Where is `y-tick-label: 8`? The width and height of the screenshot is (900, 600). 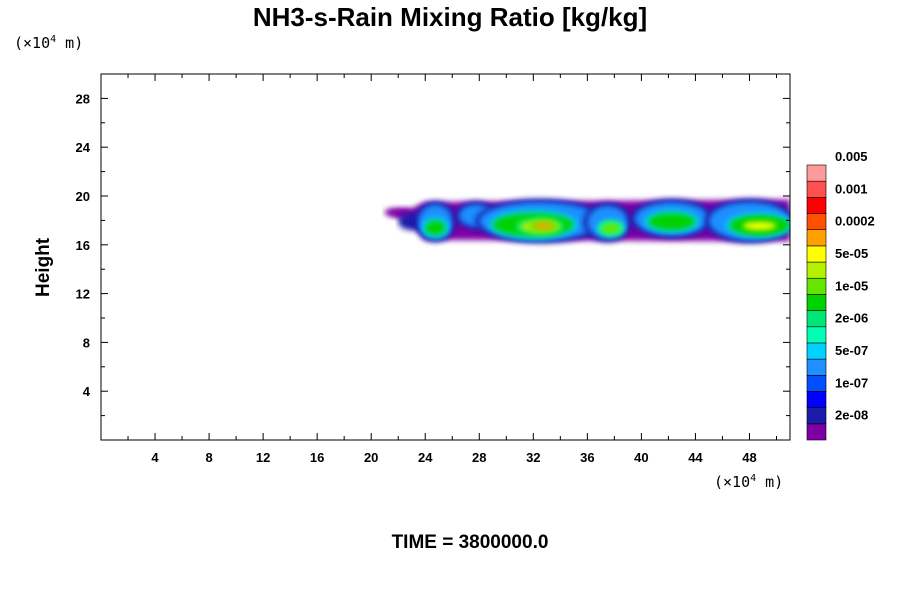 y-tick-label: 8 is located at coordinates (86, 342).